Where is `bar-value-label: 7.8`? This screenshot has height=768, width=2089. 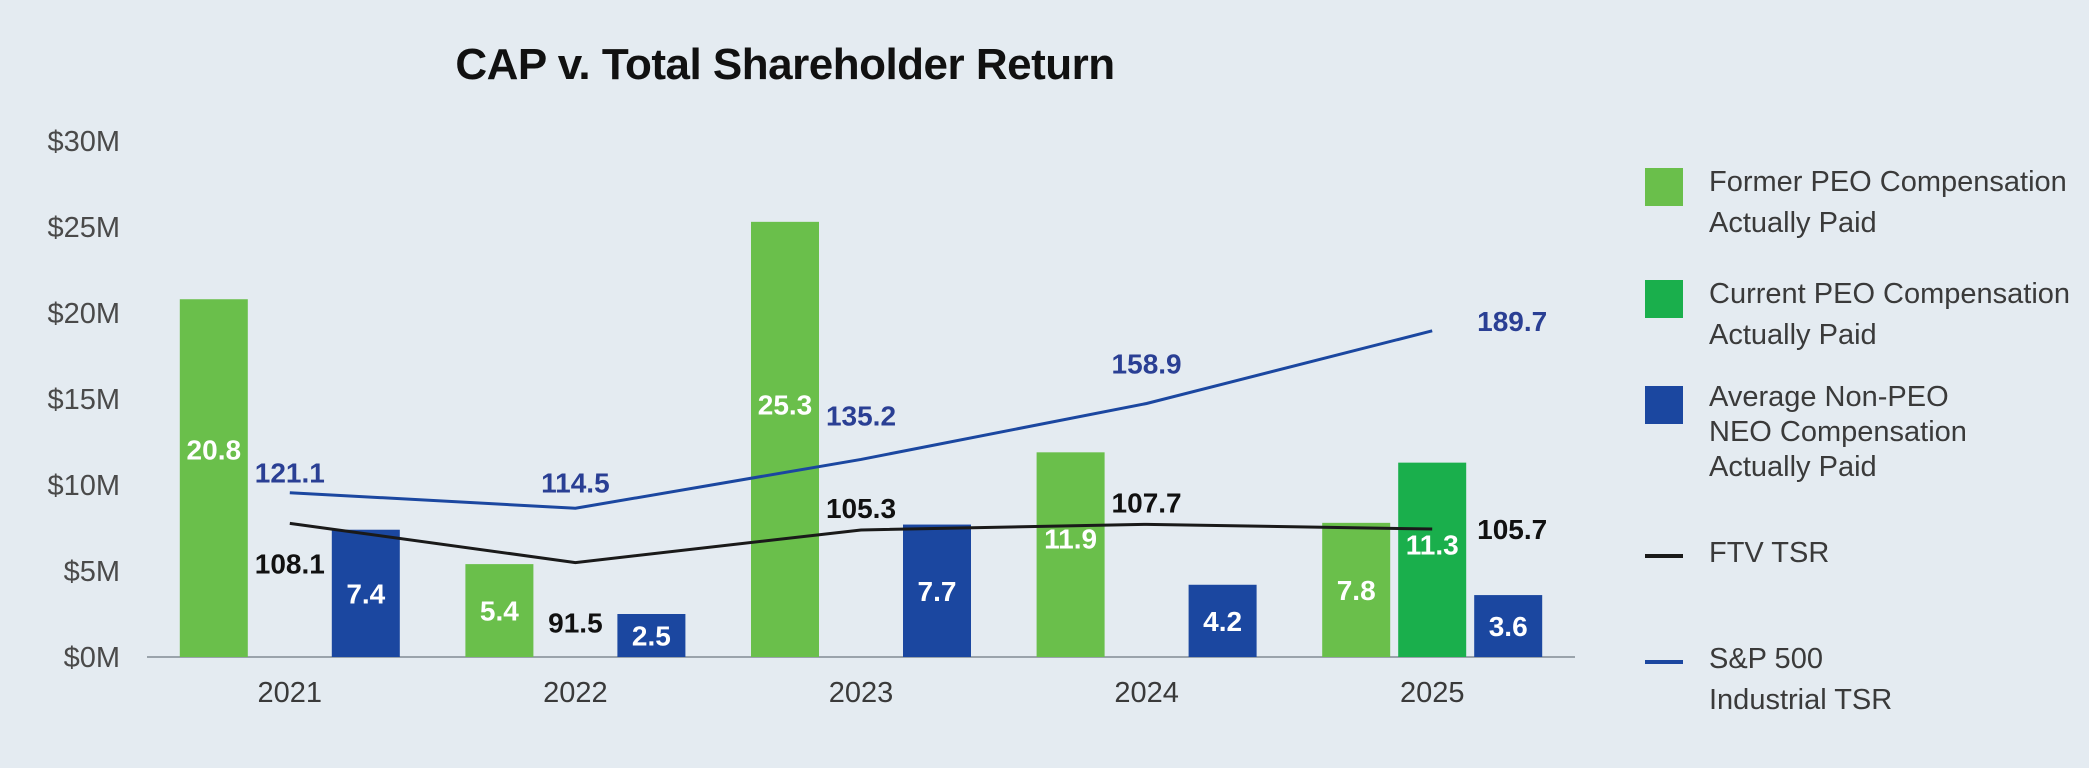
bar-value-label: 7.8 is located at coordinates (1356, 590).